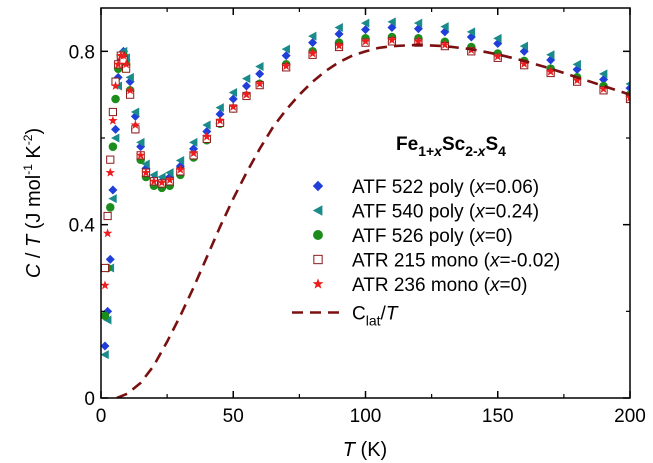 Image resolution: width=653 pixels, height=463 pixels. I want to click on legend-title-sub5: 4, so click(502, 151).